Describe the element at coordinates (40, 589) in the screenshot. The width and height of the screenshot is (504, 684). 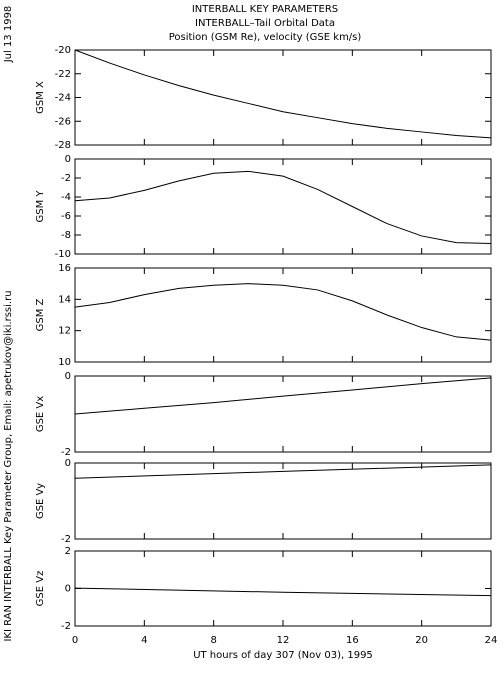
I see `y-axis-label: GSE Vz` at that location.